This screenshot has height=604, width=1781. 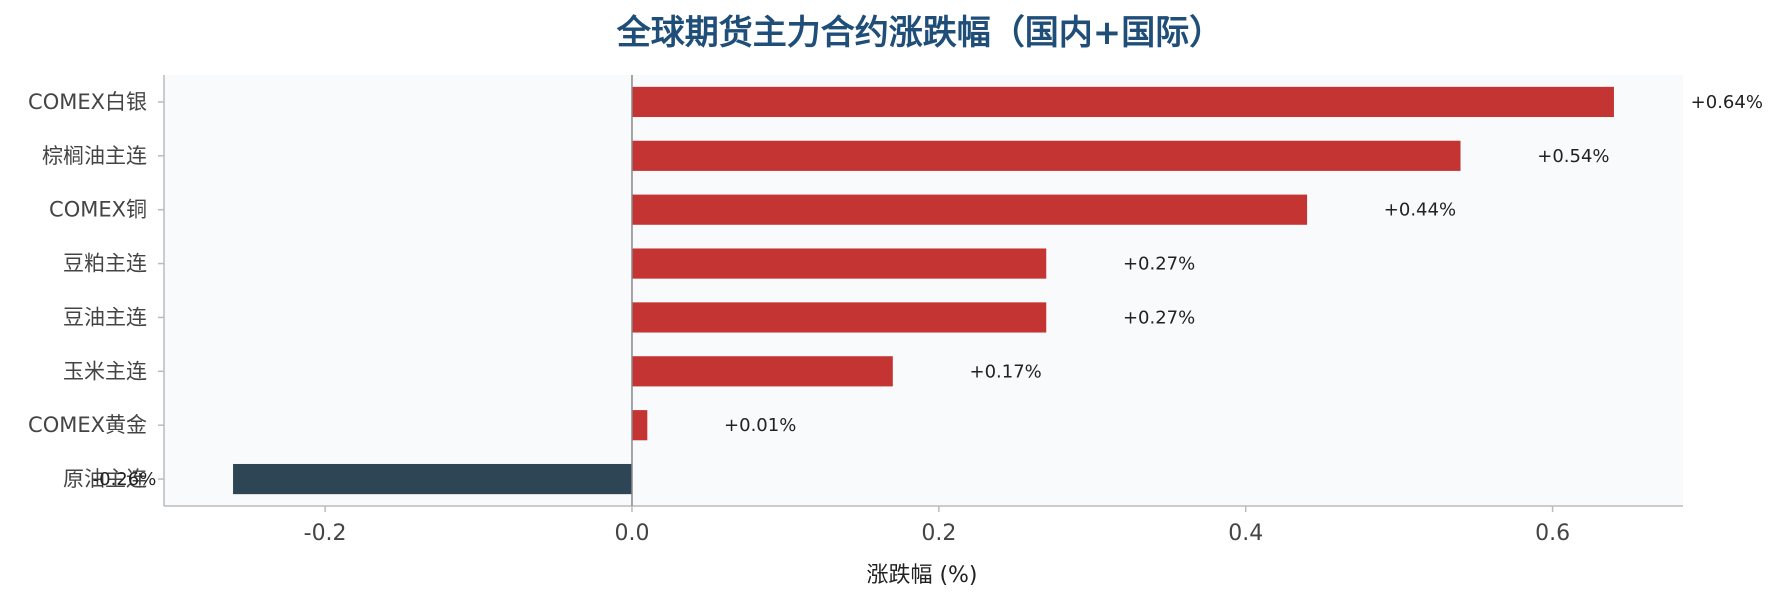 I want to click on value-label: -0.26%, so click(x=125, y=479).